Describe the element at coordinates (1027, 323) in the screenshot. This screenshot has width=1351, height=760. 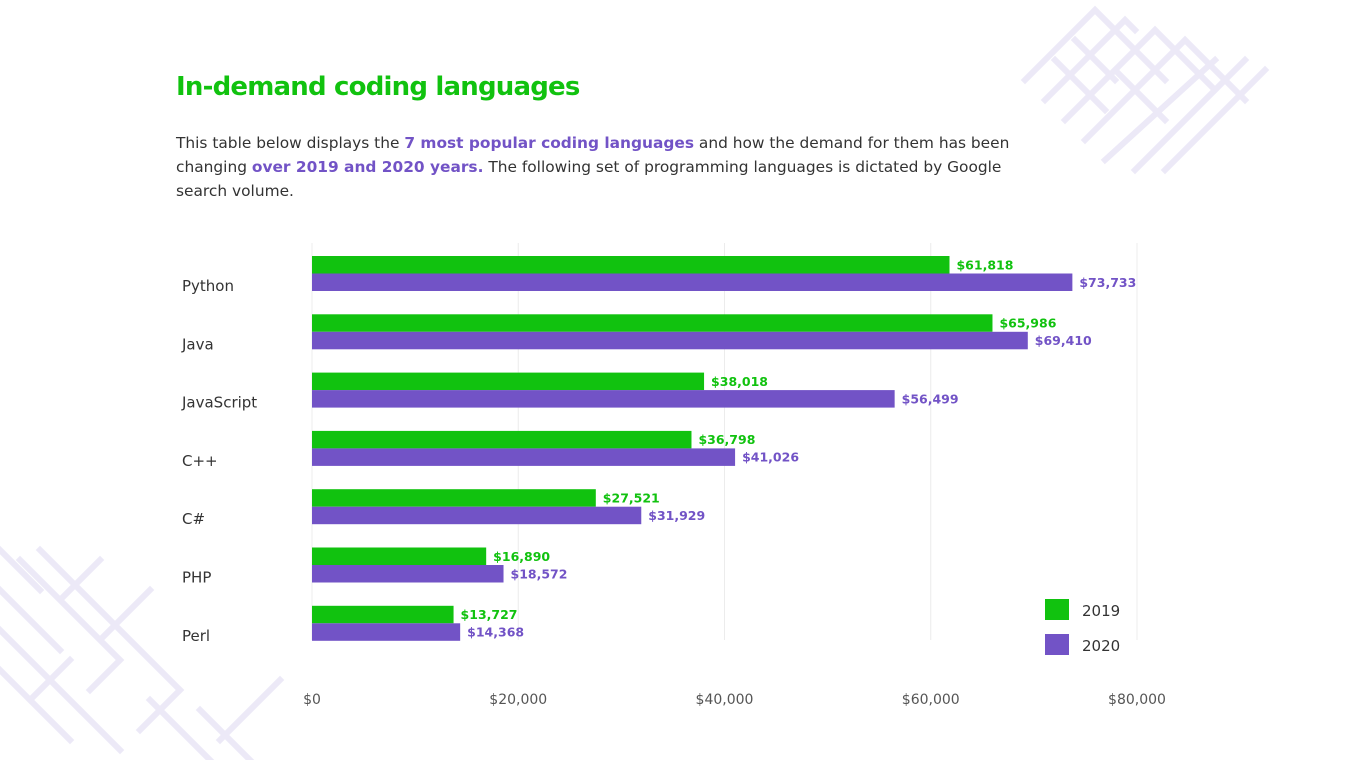
I see `value-label-2019: $65,986` at that location.